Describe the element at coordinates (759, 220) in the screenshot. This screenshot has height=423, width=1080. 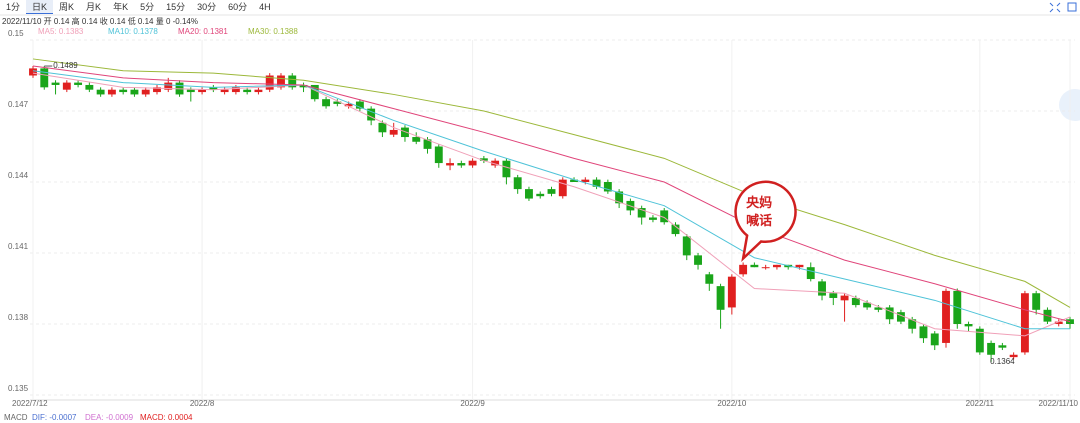
I see `callout-text: 喊话` at that location.